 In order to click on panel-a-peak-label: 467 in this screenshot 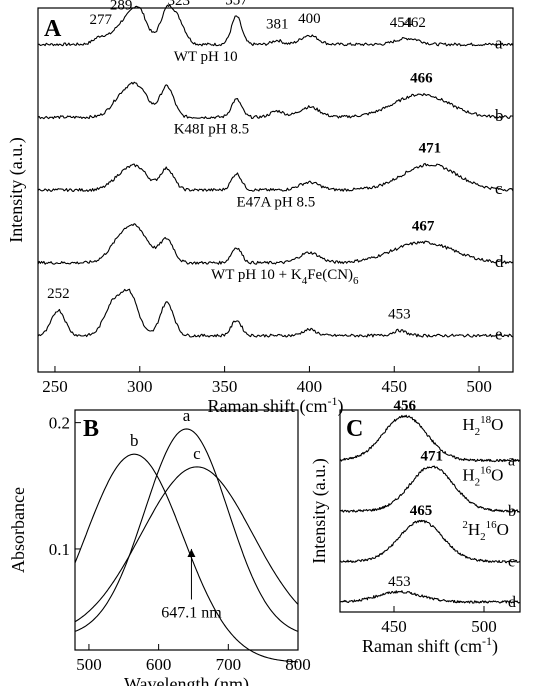, I will do `click(423, 226)`.